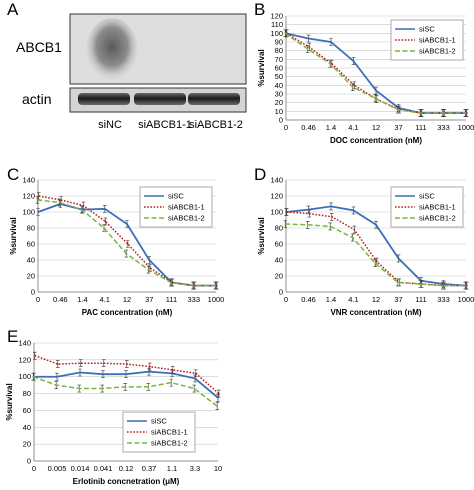 The width and height of the screenshot is (474, 490). Describe the element at coordinates (127, 65) in the screenshot. I see `panel-a-western-blot: A ABCB1 actin siNC siABCB1-1 siABCB1-2` at that location.